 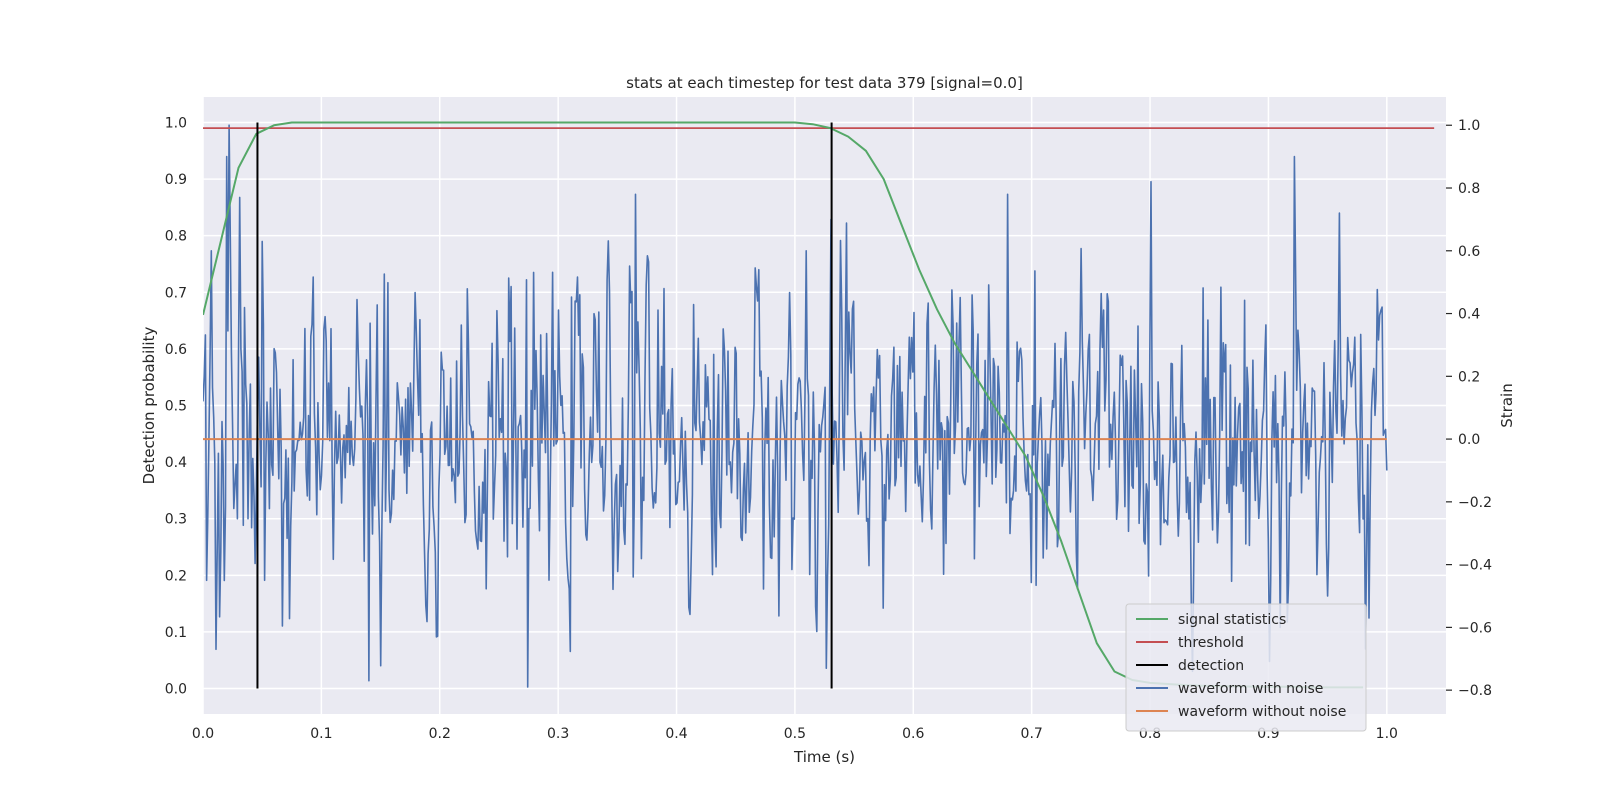 What do you see at coordinates (1211, 643) in the screenshot?
I see `legend-label: threshold` at bounding box center [1211, 643].